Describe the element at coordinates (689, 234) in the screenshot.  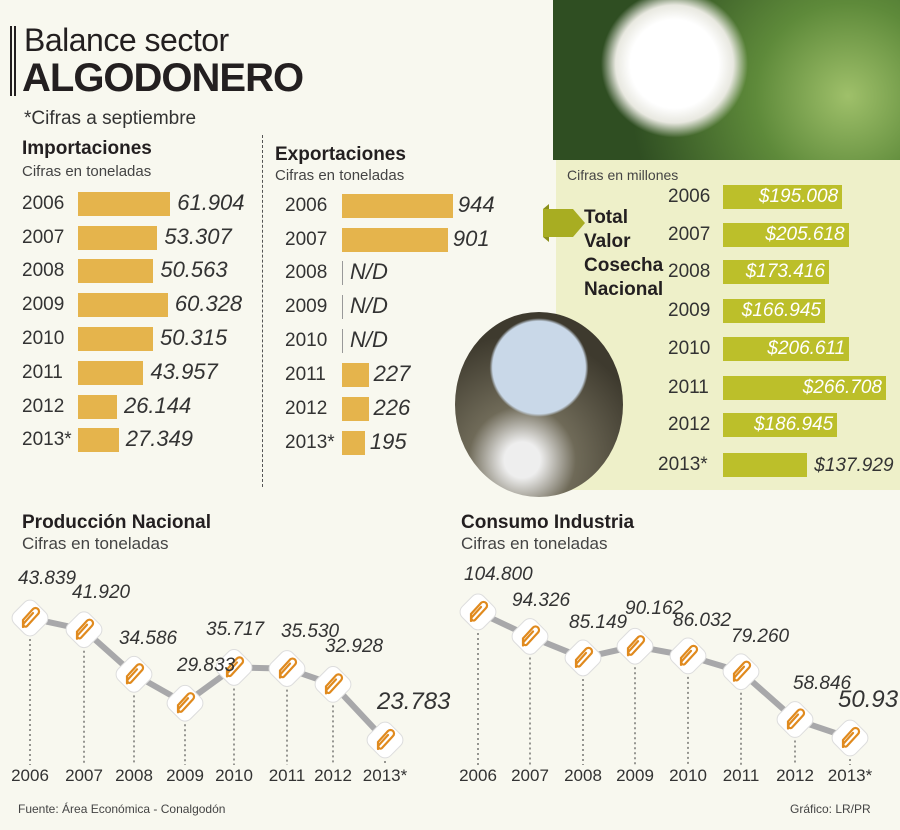
I see `cosecha-year-label: 2007` at that location.